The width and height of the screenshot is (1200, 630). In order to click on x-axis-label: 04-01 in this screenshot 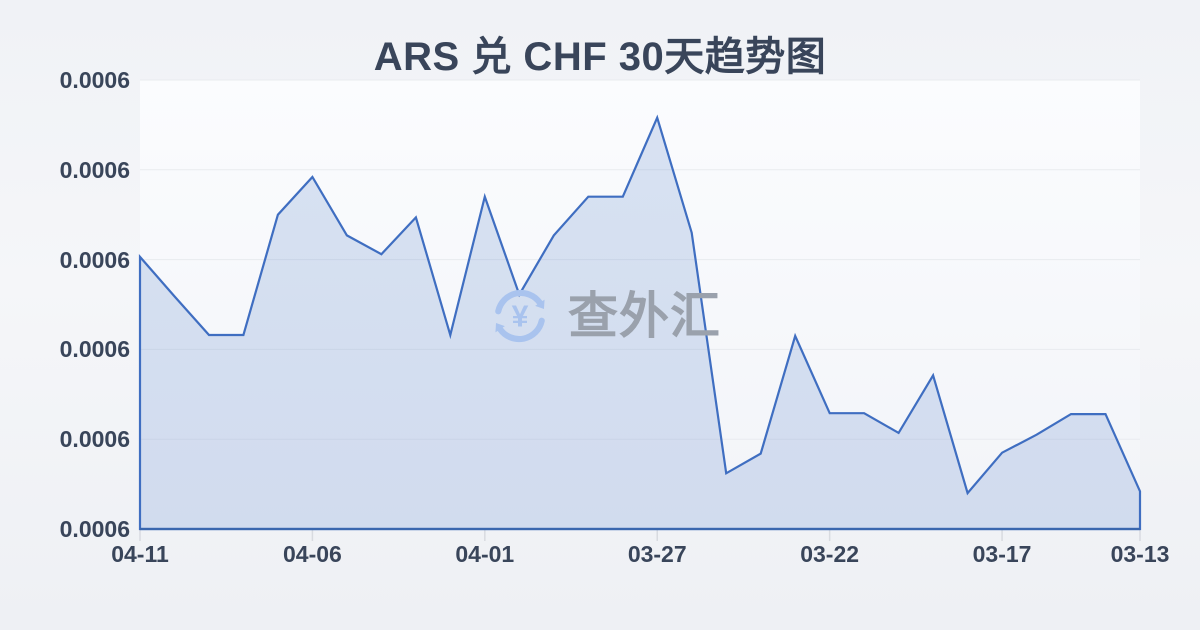, I will do `click(485, 554)`.